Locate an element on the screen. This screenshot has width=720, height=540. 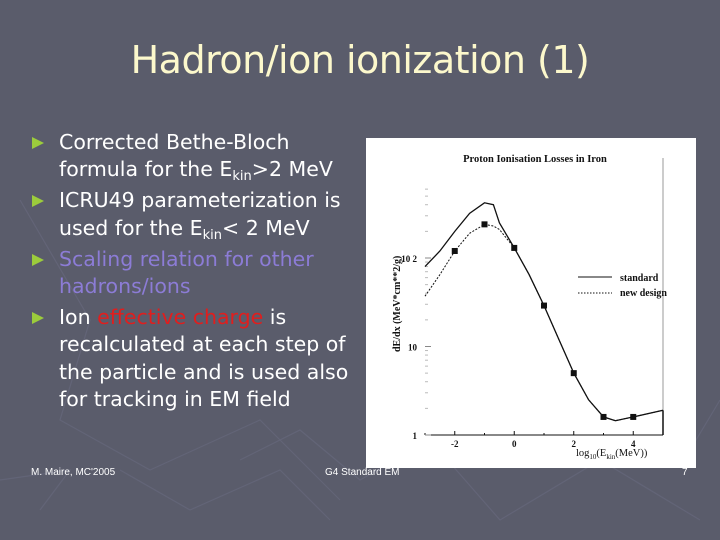
svg-text: 4 is located at coordinates (633, 444).